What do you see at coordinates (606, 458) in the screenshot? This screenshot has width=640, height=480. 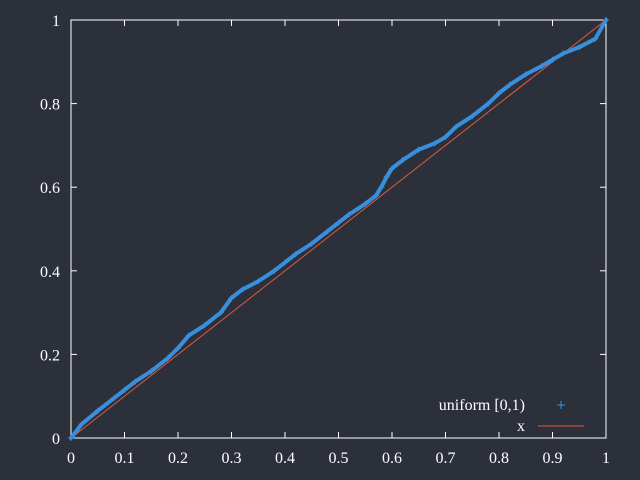 I see `x-tick-label: 1` at bounding box center [606, 458].